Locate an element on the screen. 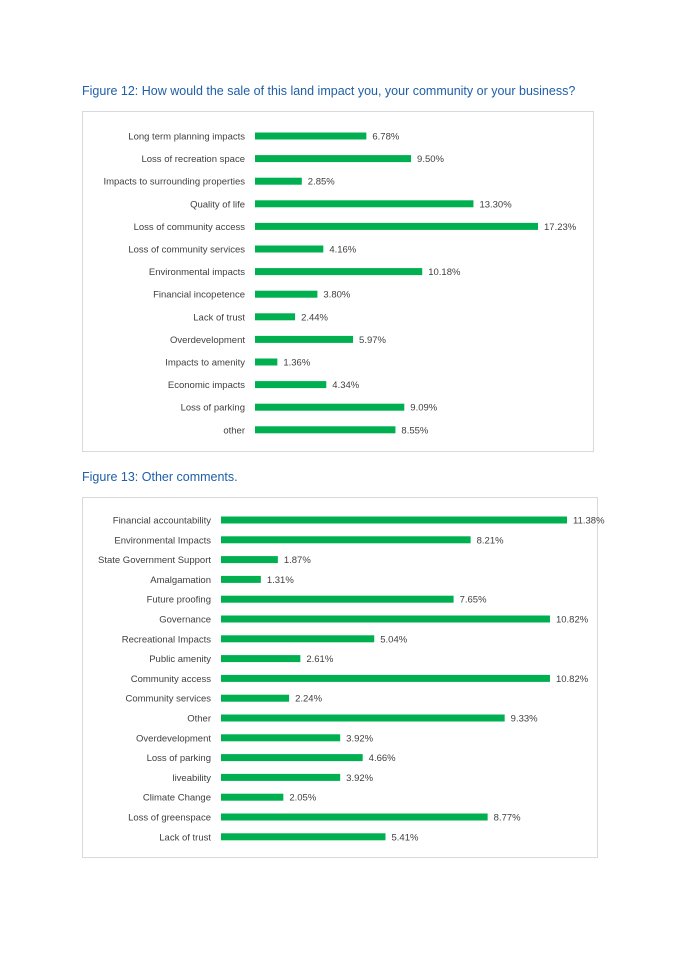 The height and width of the screenshot is (955, 675). category-label: Impacts to surrounding properties is located at coordinates (174, 182).